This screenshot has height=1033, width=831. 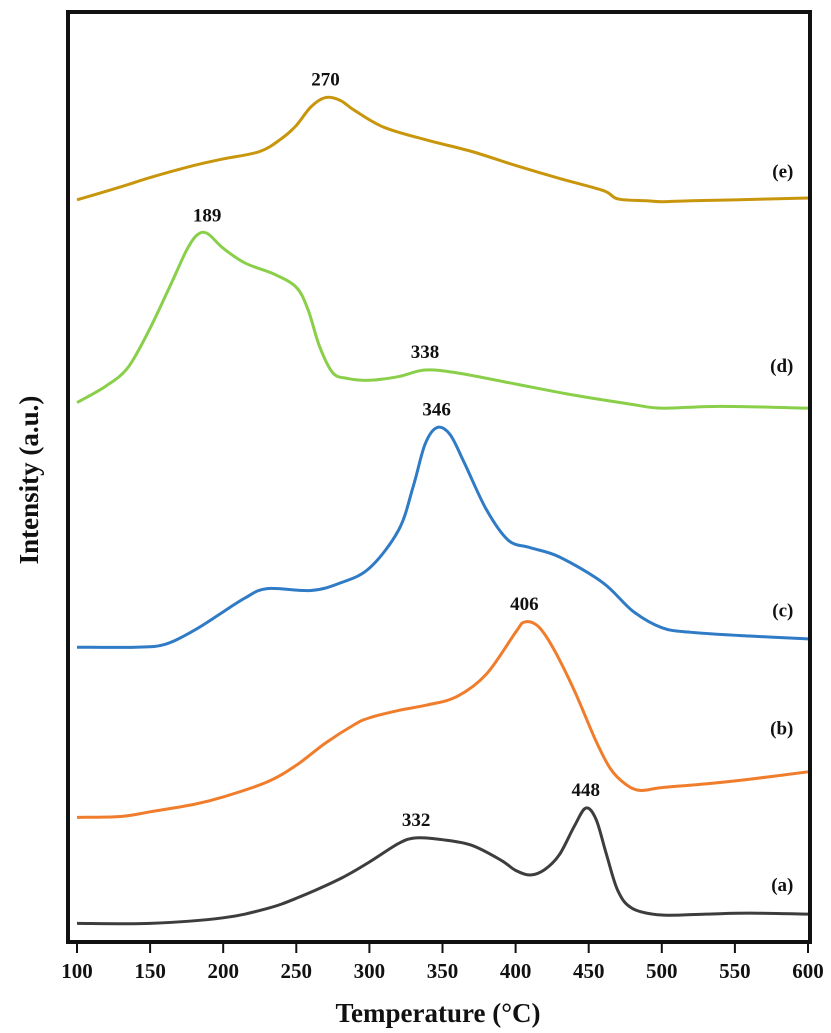 I want to click on series-label: (b), so click(x=781, y=729).